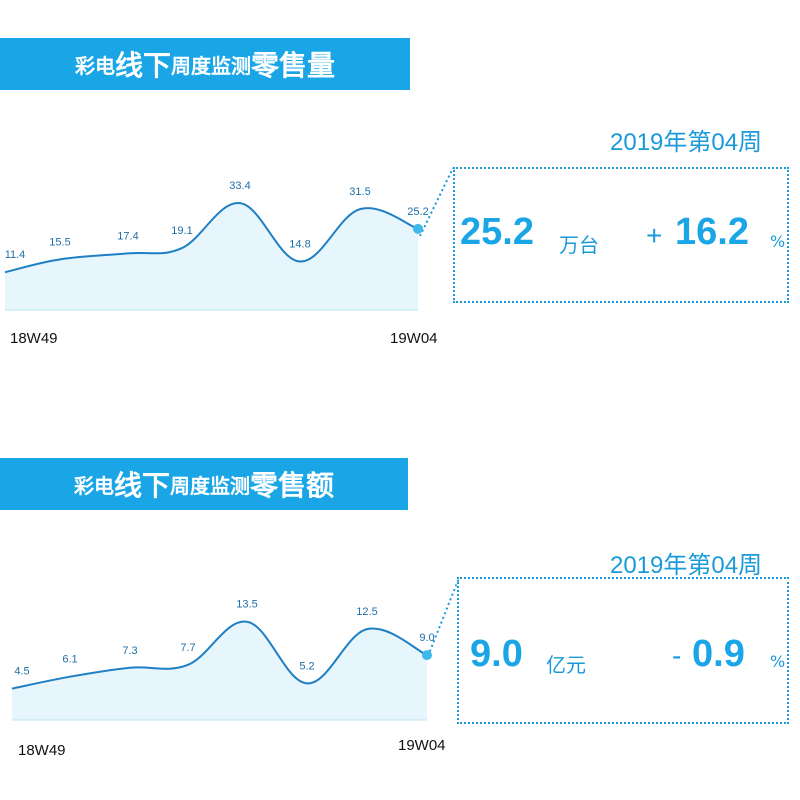  I want to click on x-tick-start-volume: 18W49, so click(34, 338).